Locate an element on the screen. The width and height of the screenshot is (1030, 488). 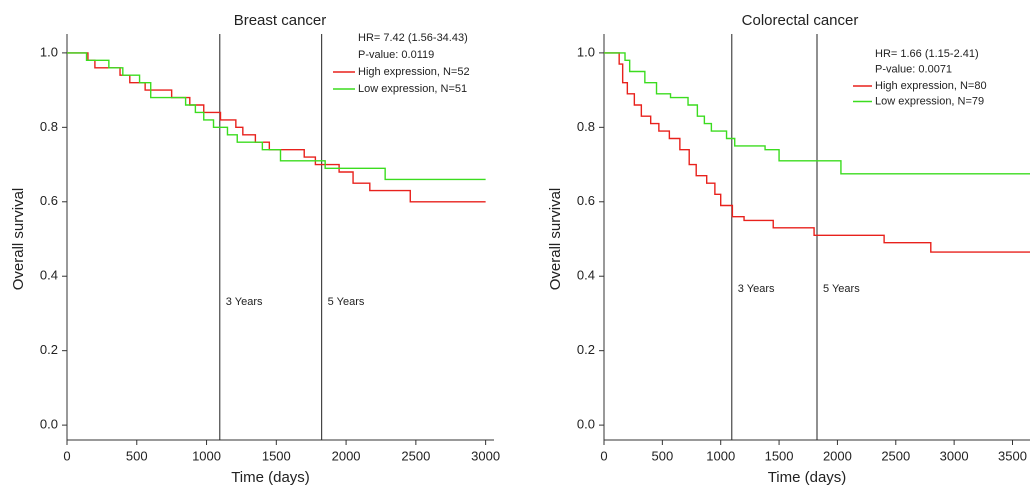
legend-label: High expression, N=52 is located at coordinates (414, 72).